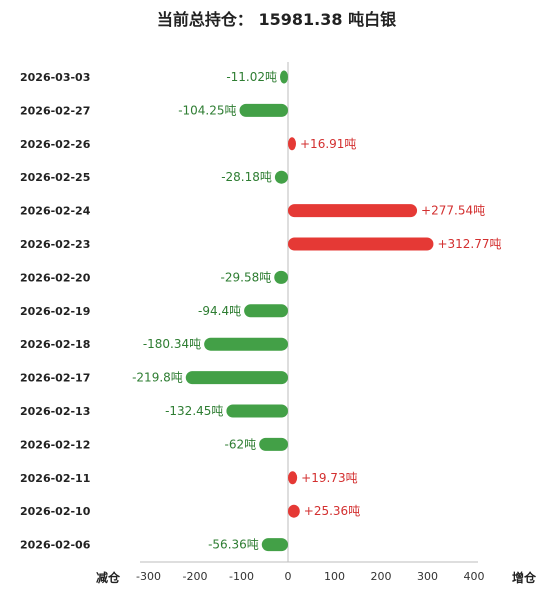  Describe the element at coordinates (108, 577) in the screenshot. I see `x-axis-label-decrease: 减仓` at that location.